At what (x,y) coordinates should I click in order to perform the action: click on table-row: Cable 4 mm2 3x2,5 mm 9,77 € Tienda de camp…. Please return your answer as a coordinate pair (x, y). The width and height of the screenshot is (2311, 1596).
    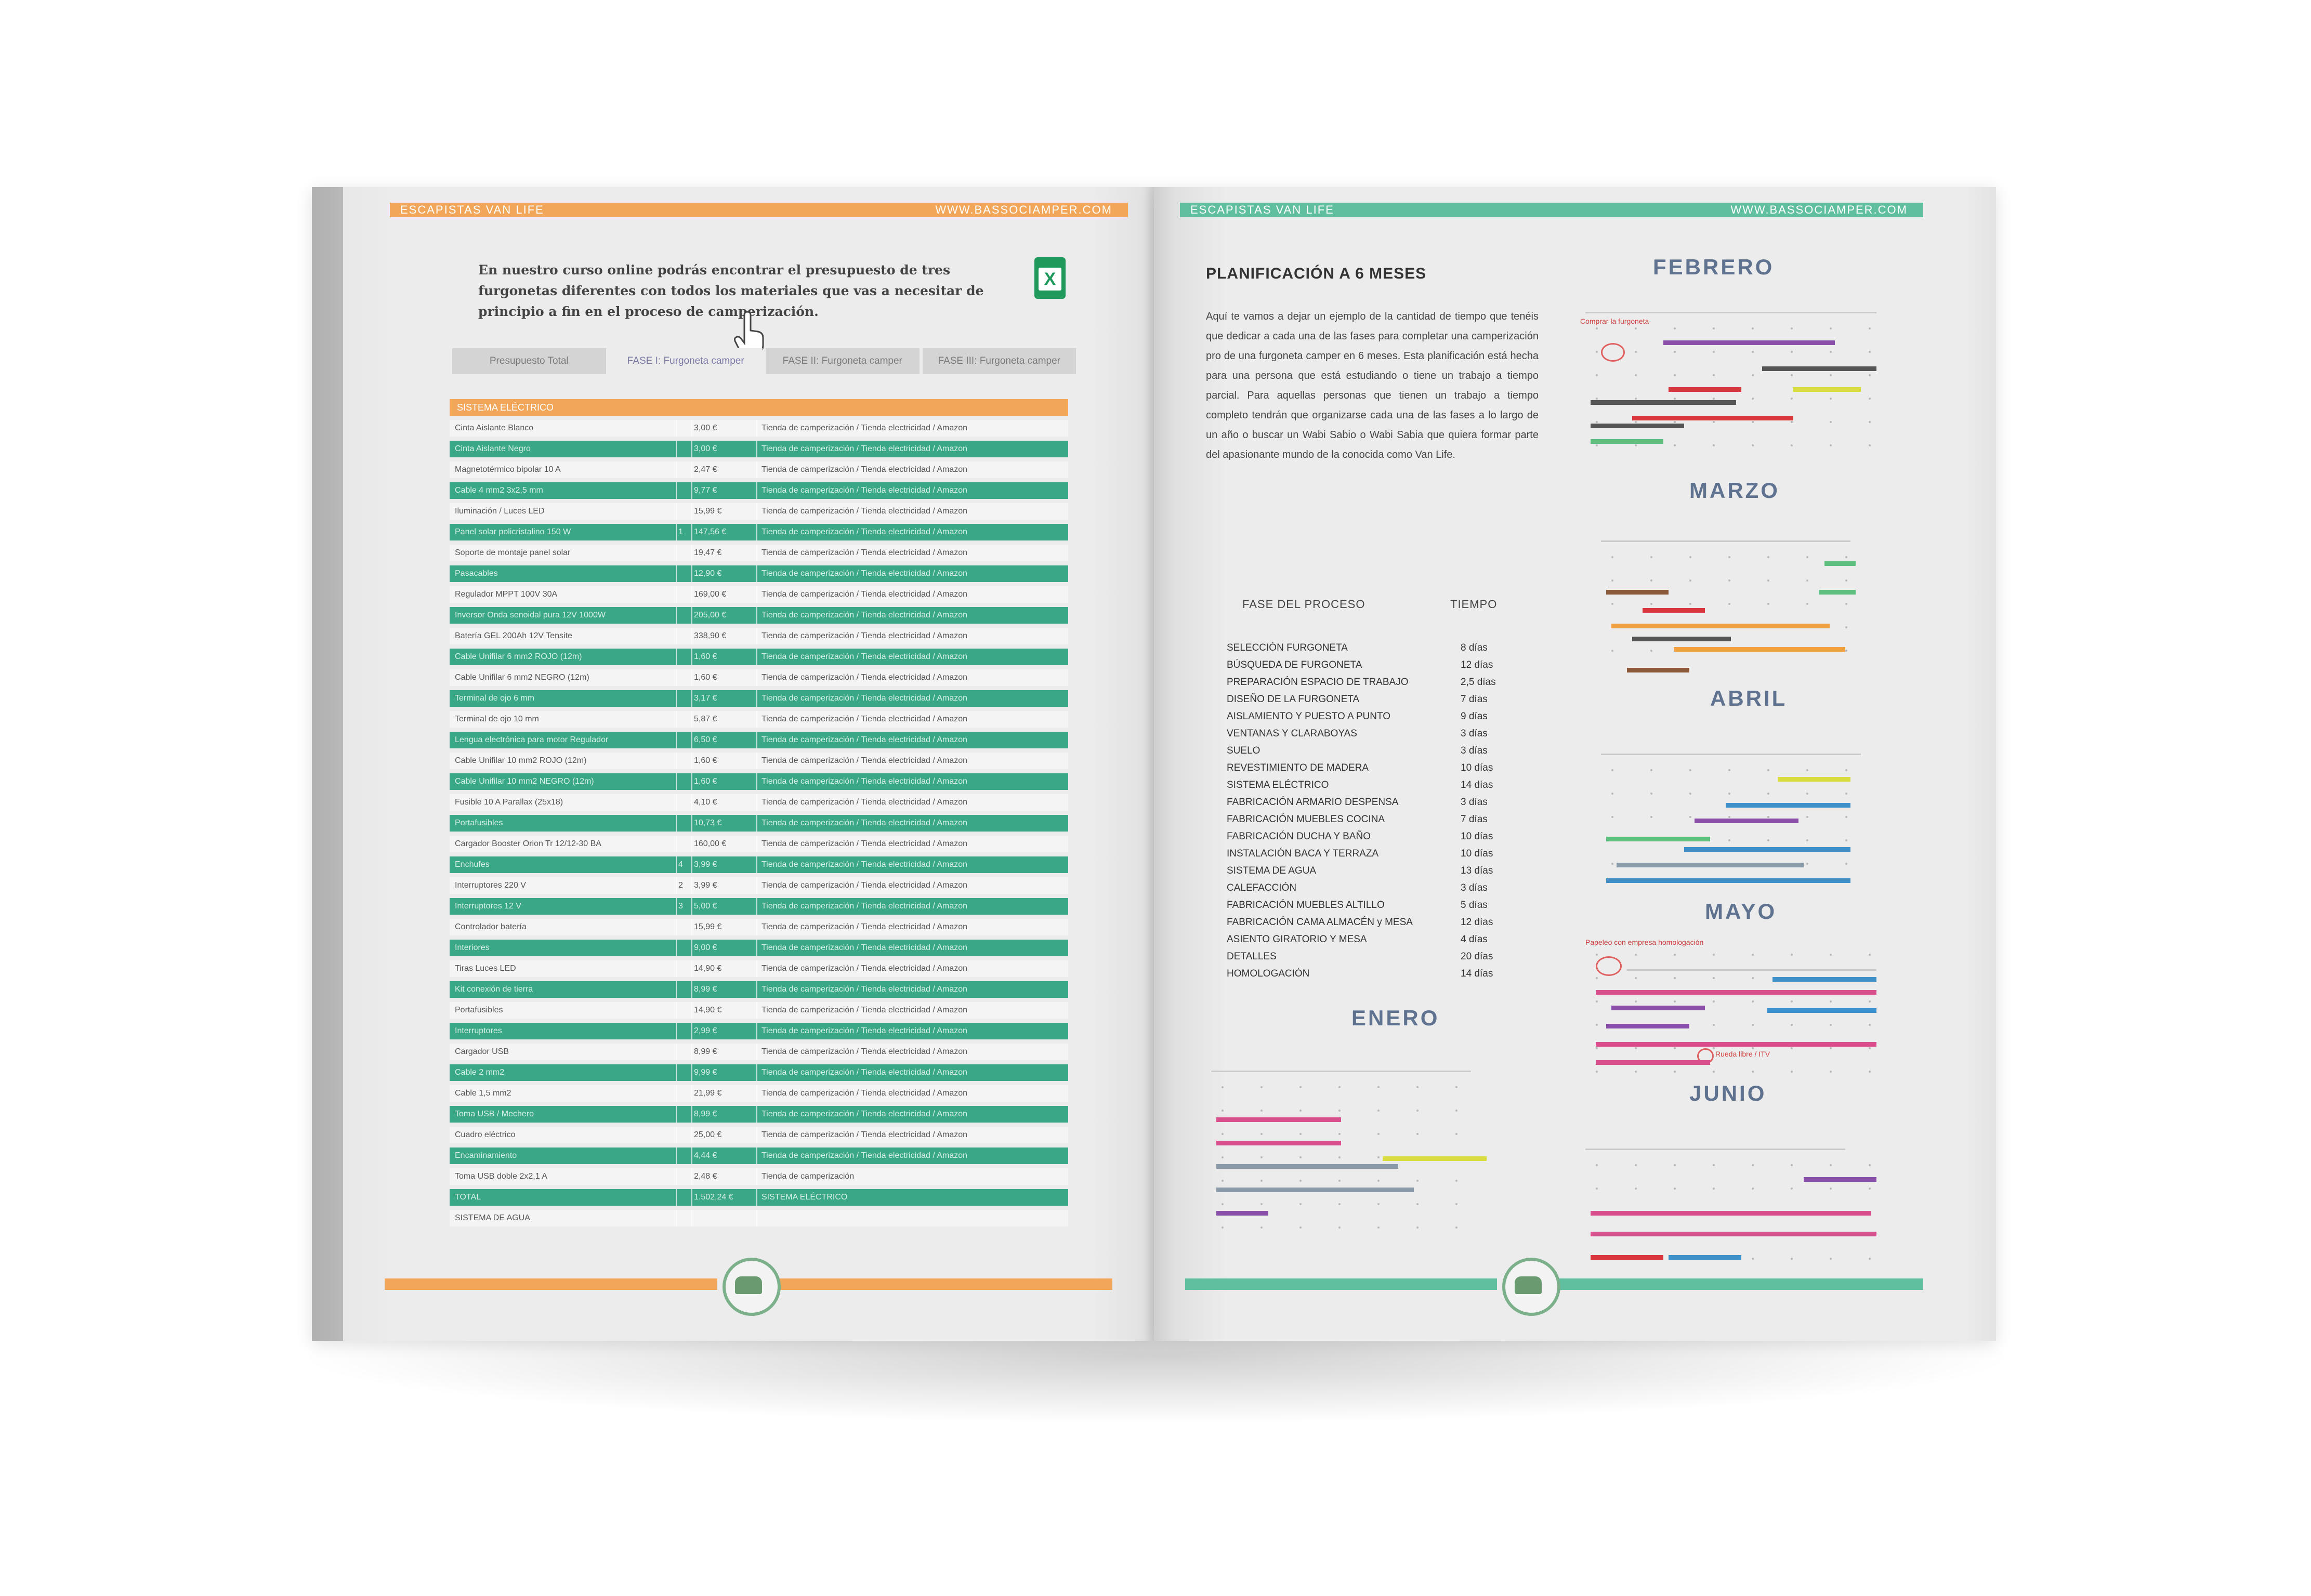
    Looking at the image, I should click on (759, 491).